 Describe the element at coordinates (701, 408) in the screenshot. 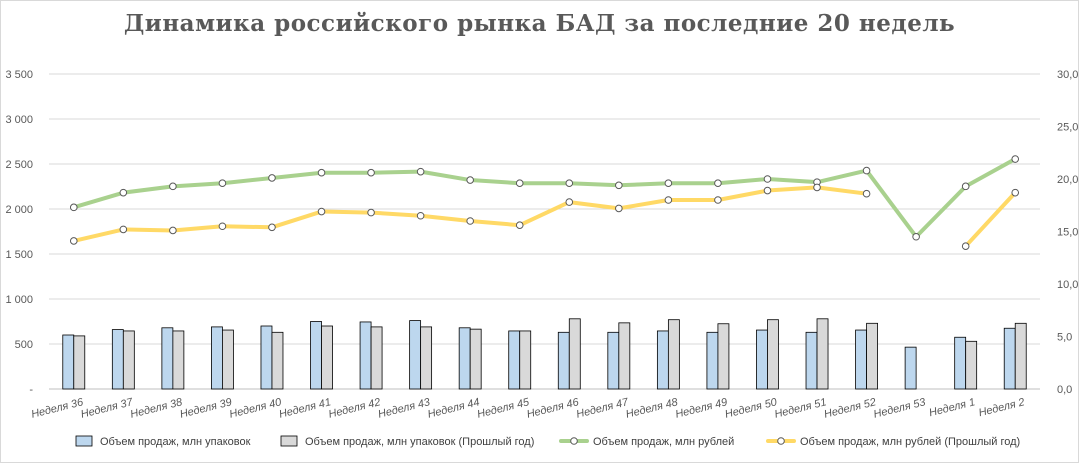

I see `category-label: Неделя 49` at that location.